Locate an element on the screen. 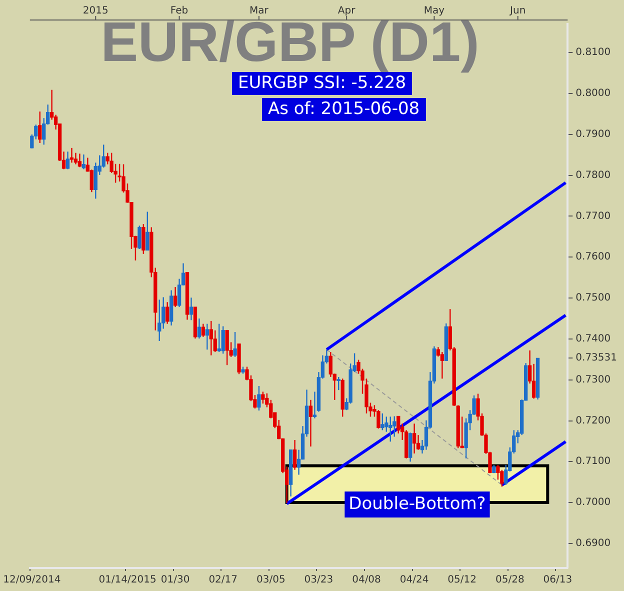 This screenshot has height=591, width=624. y-tick-label: 0.8100 is located at coordinates (593, 52).